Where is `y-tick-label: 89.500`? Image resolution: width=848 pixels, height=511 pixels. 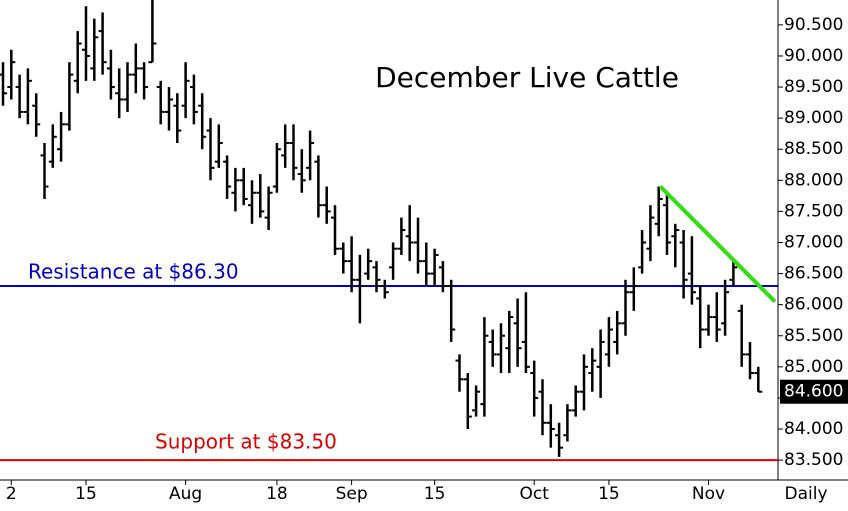 y-tick-label: 89.500 is located at coordinates (813, 87).